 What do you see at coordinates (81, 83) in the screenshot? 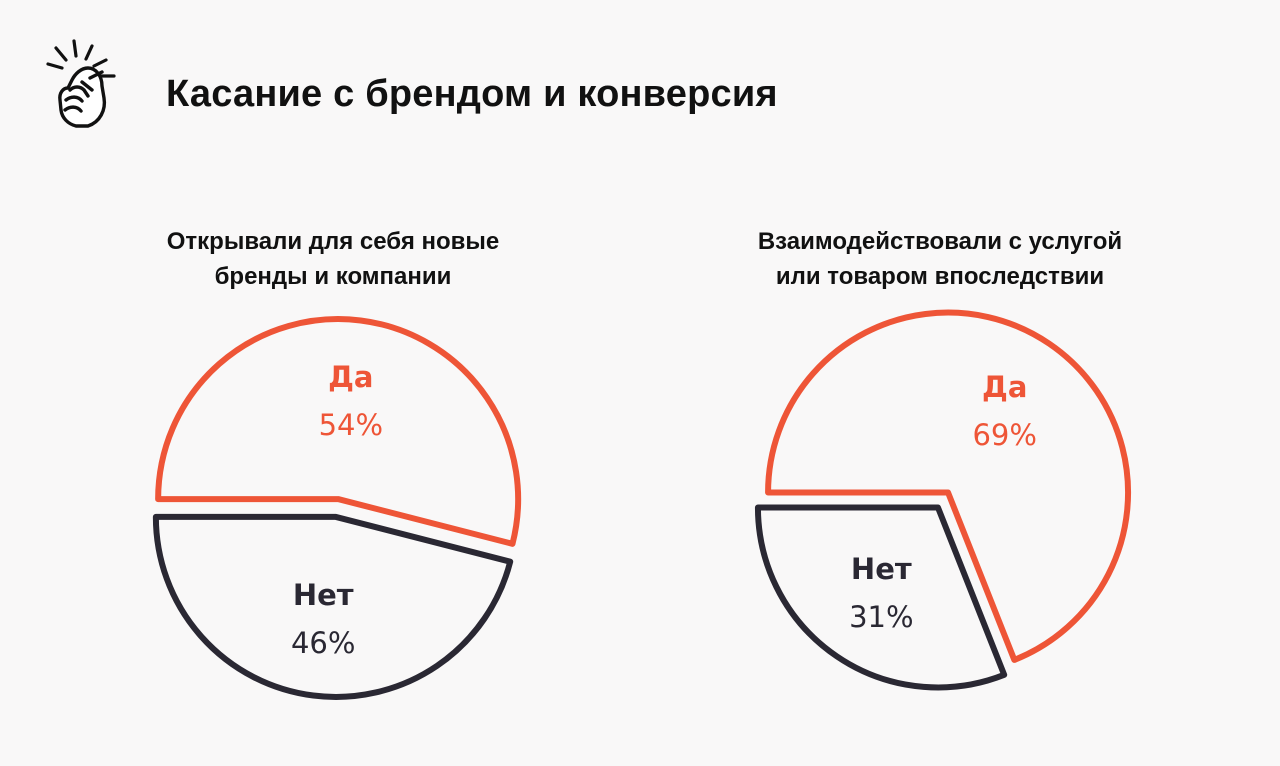
I see `snapping-fingers-hand-icon` at bounding box center [81, 83].